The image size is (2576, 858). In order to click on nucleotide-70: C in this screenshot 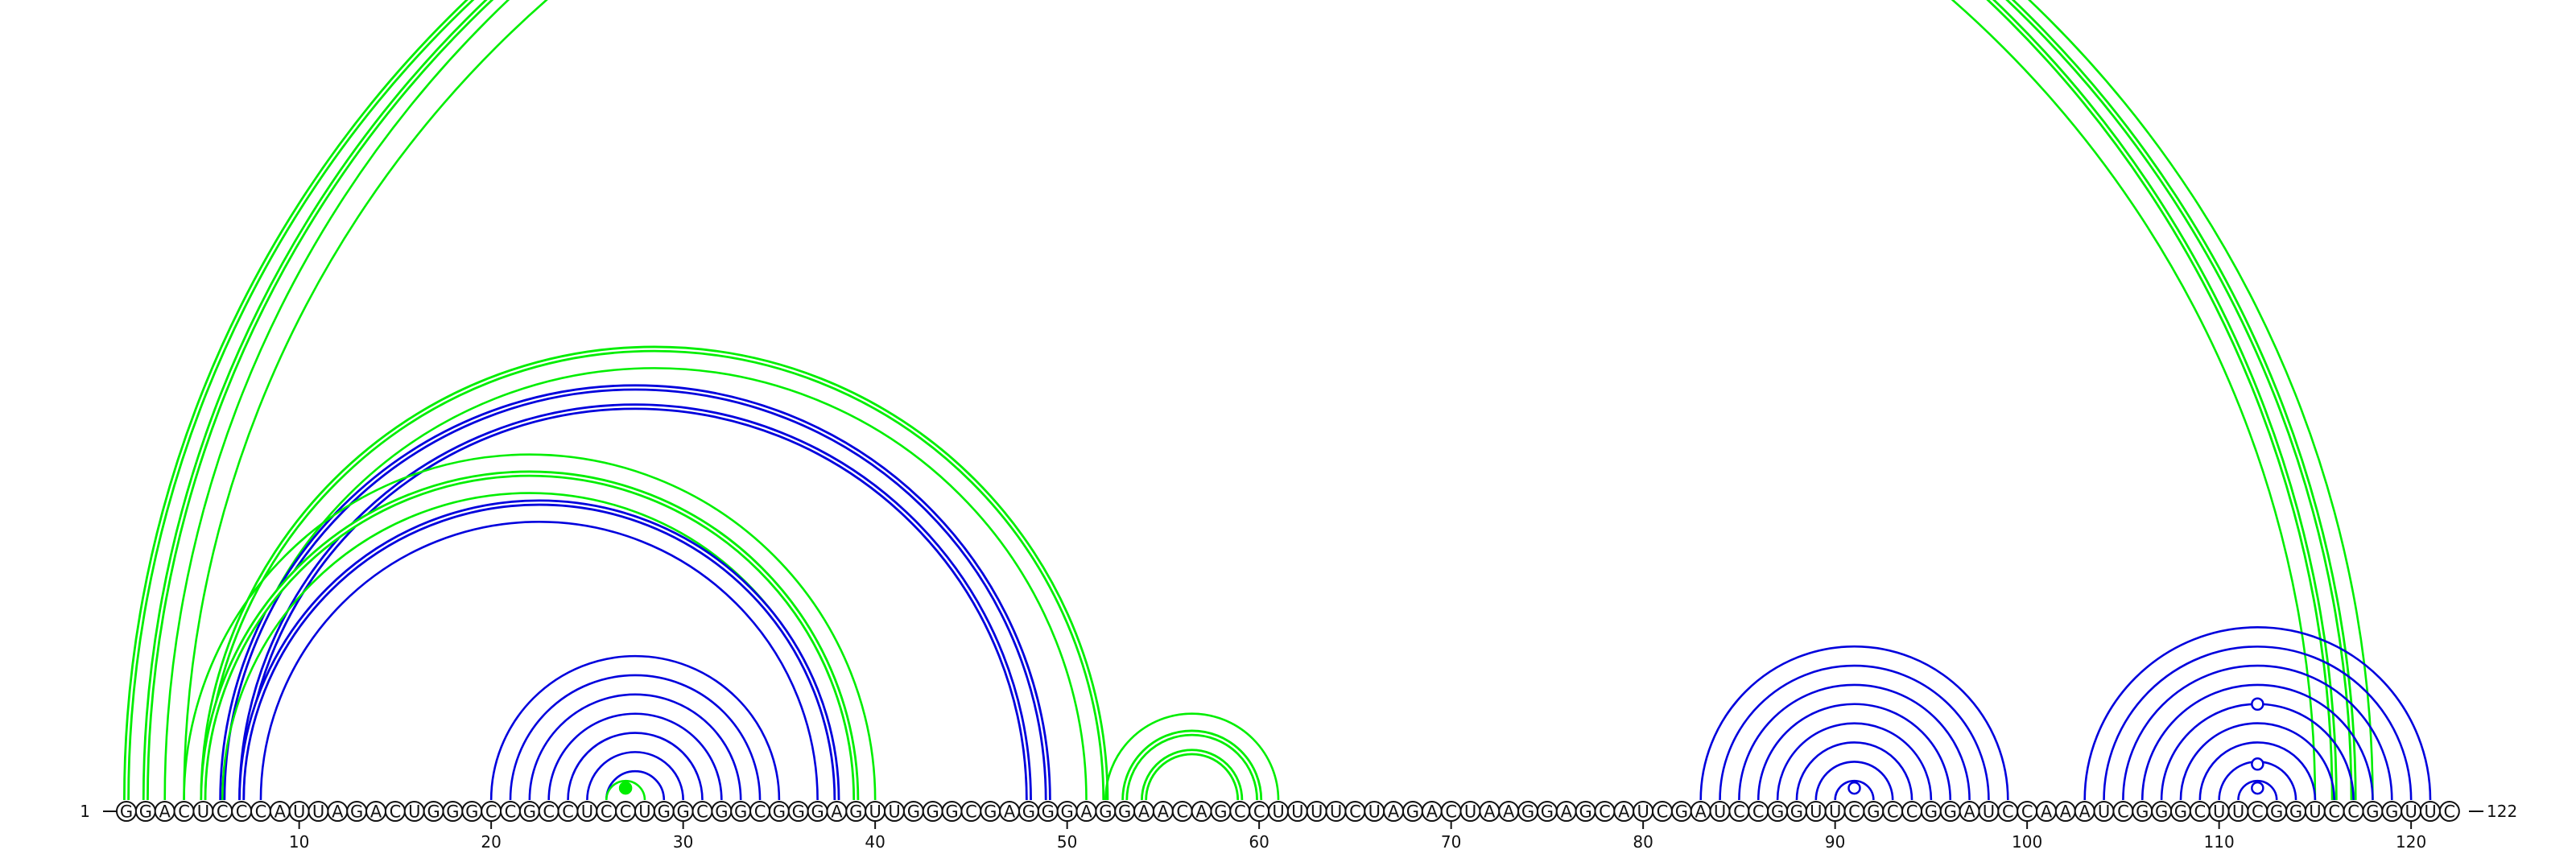, I will do `click(1451, 812)`.